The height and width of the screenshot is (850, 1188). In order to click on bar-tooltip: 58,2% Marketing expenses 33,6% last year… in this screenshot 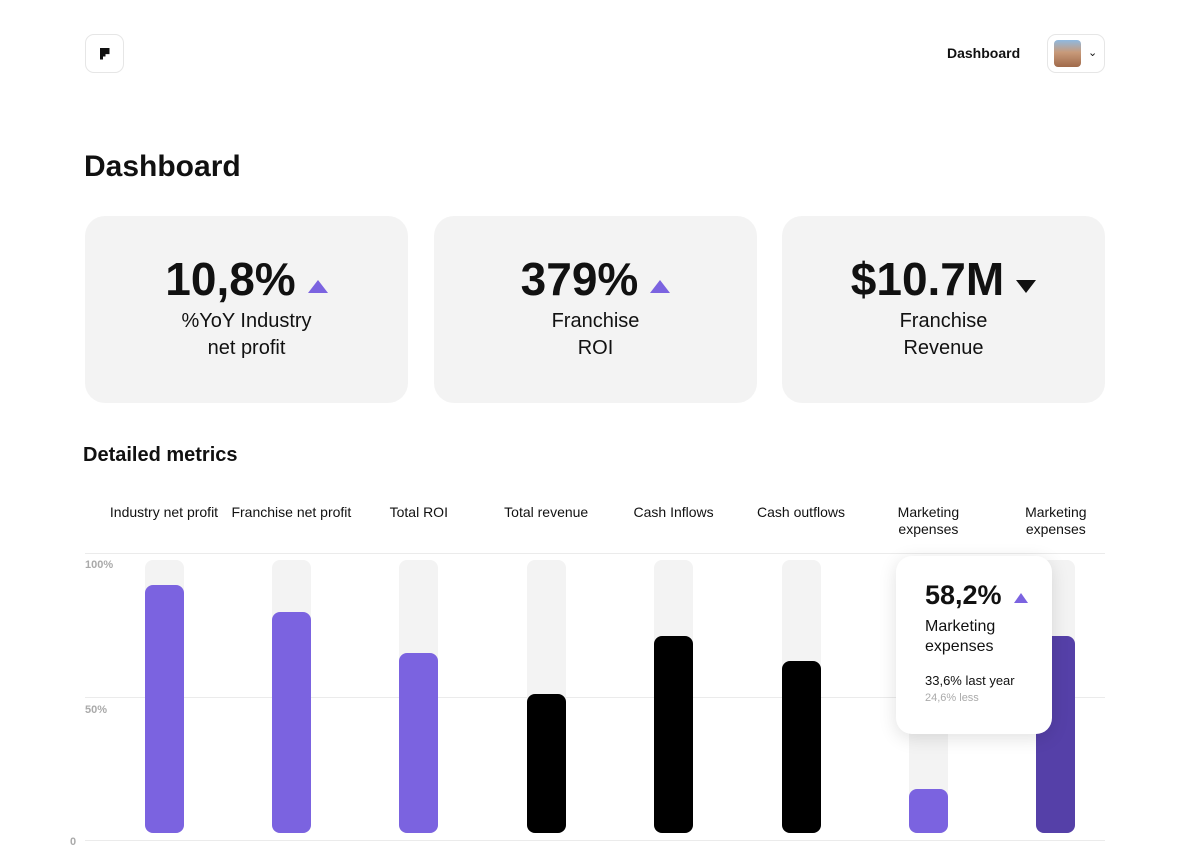, I will do `click(974, 645)`.